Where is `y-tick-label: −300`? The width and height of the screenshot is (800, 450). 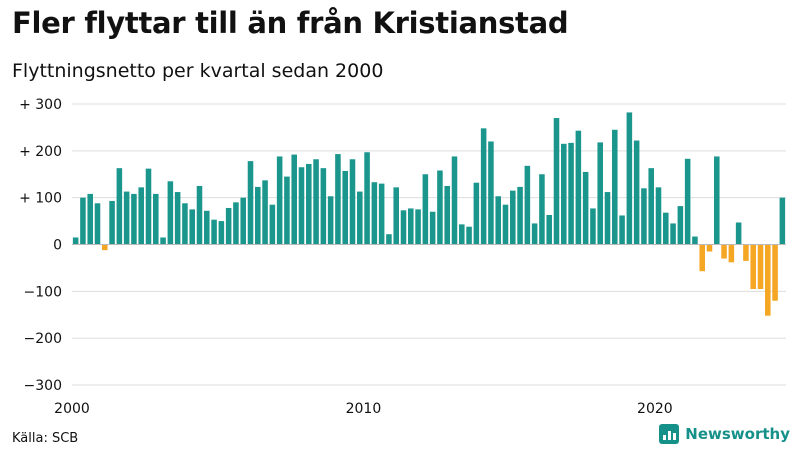
y-tick-label: −300 is located at coordinates (43, 386).